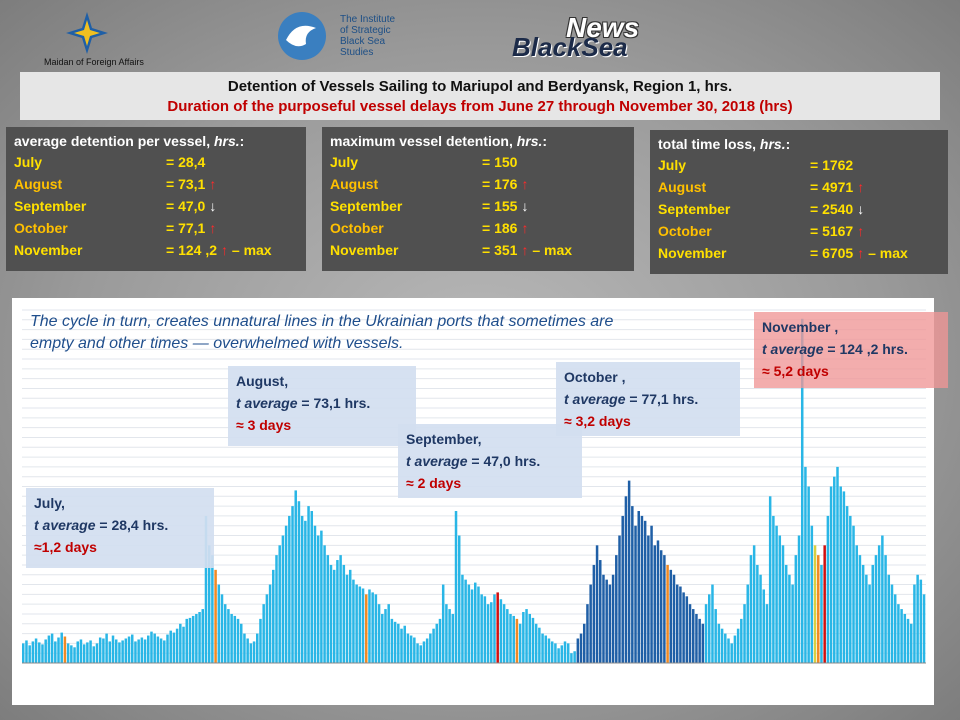  What do you see at coordinates (799, 253) in the screenshot?
I see `stat-row: November = 6705 ↑ – max` at bounding box center [799, 253].